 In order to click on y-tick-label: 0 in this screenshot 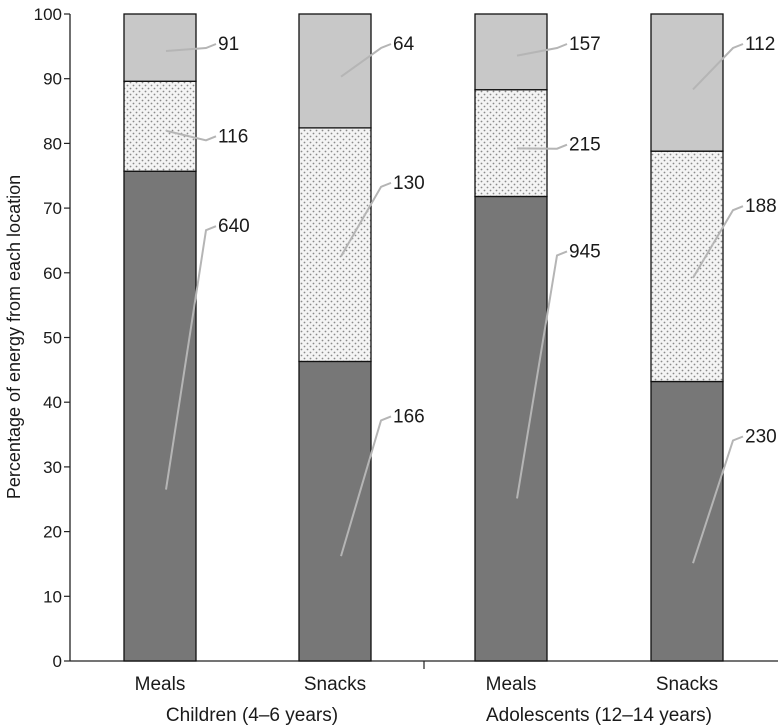, I will do `click(57, 661)`.